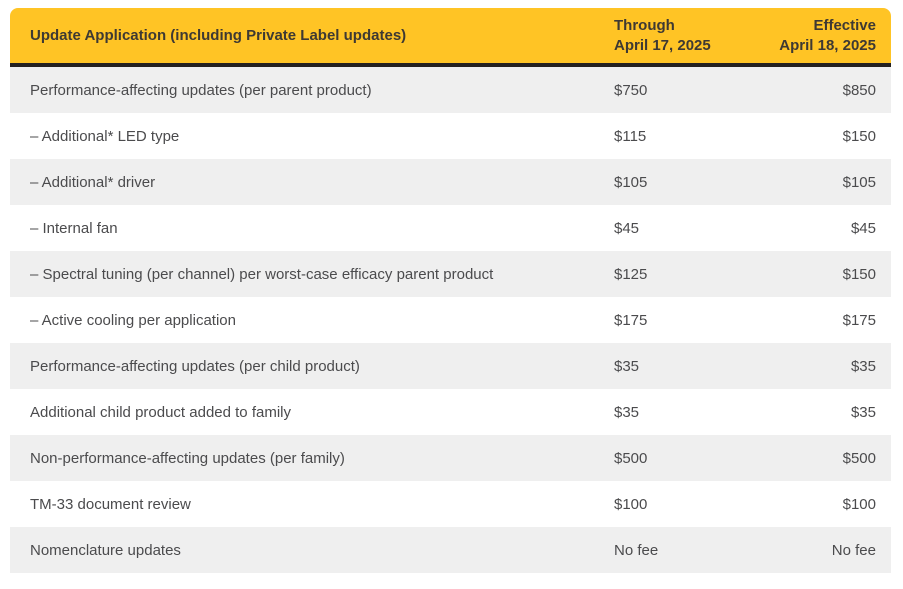 The width and height of the screenshot is (903, 589). I want to click on column-header-through-line1: Through, so click(644, 25).